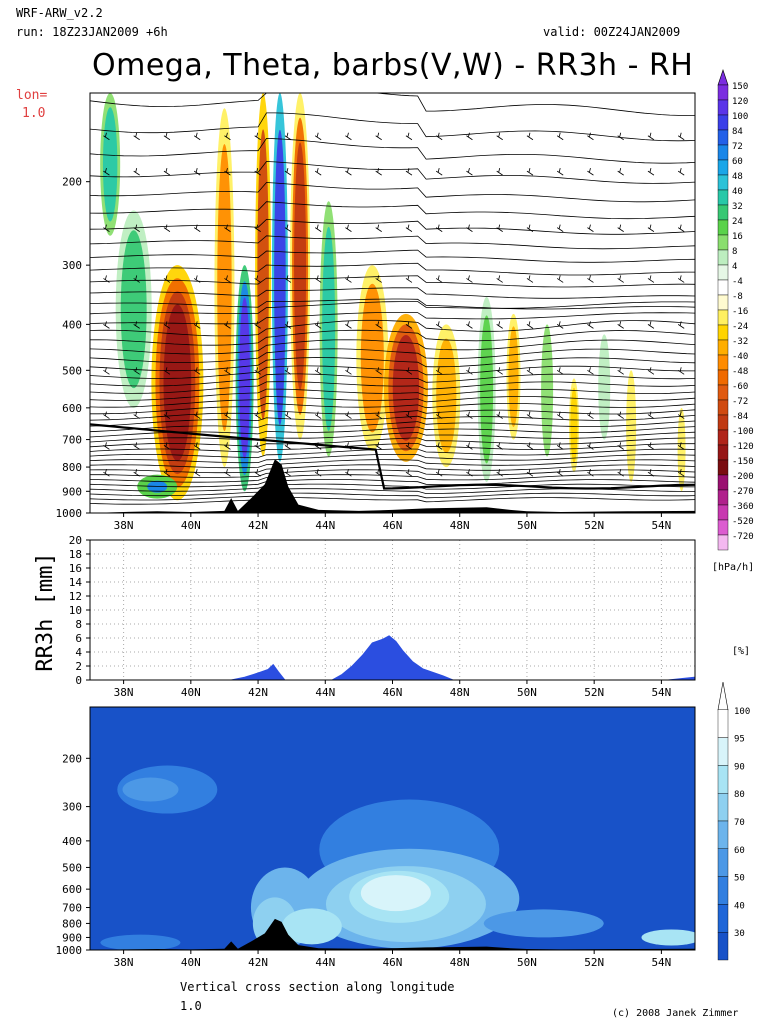 Image resolution: width=768 pixels, height=1024 pixels. I want to click on y-tick-label: 12, so click(75, 596).